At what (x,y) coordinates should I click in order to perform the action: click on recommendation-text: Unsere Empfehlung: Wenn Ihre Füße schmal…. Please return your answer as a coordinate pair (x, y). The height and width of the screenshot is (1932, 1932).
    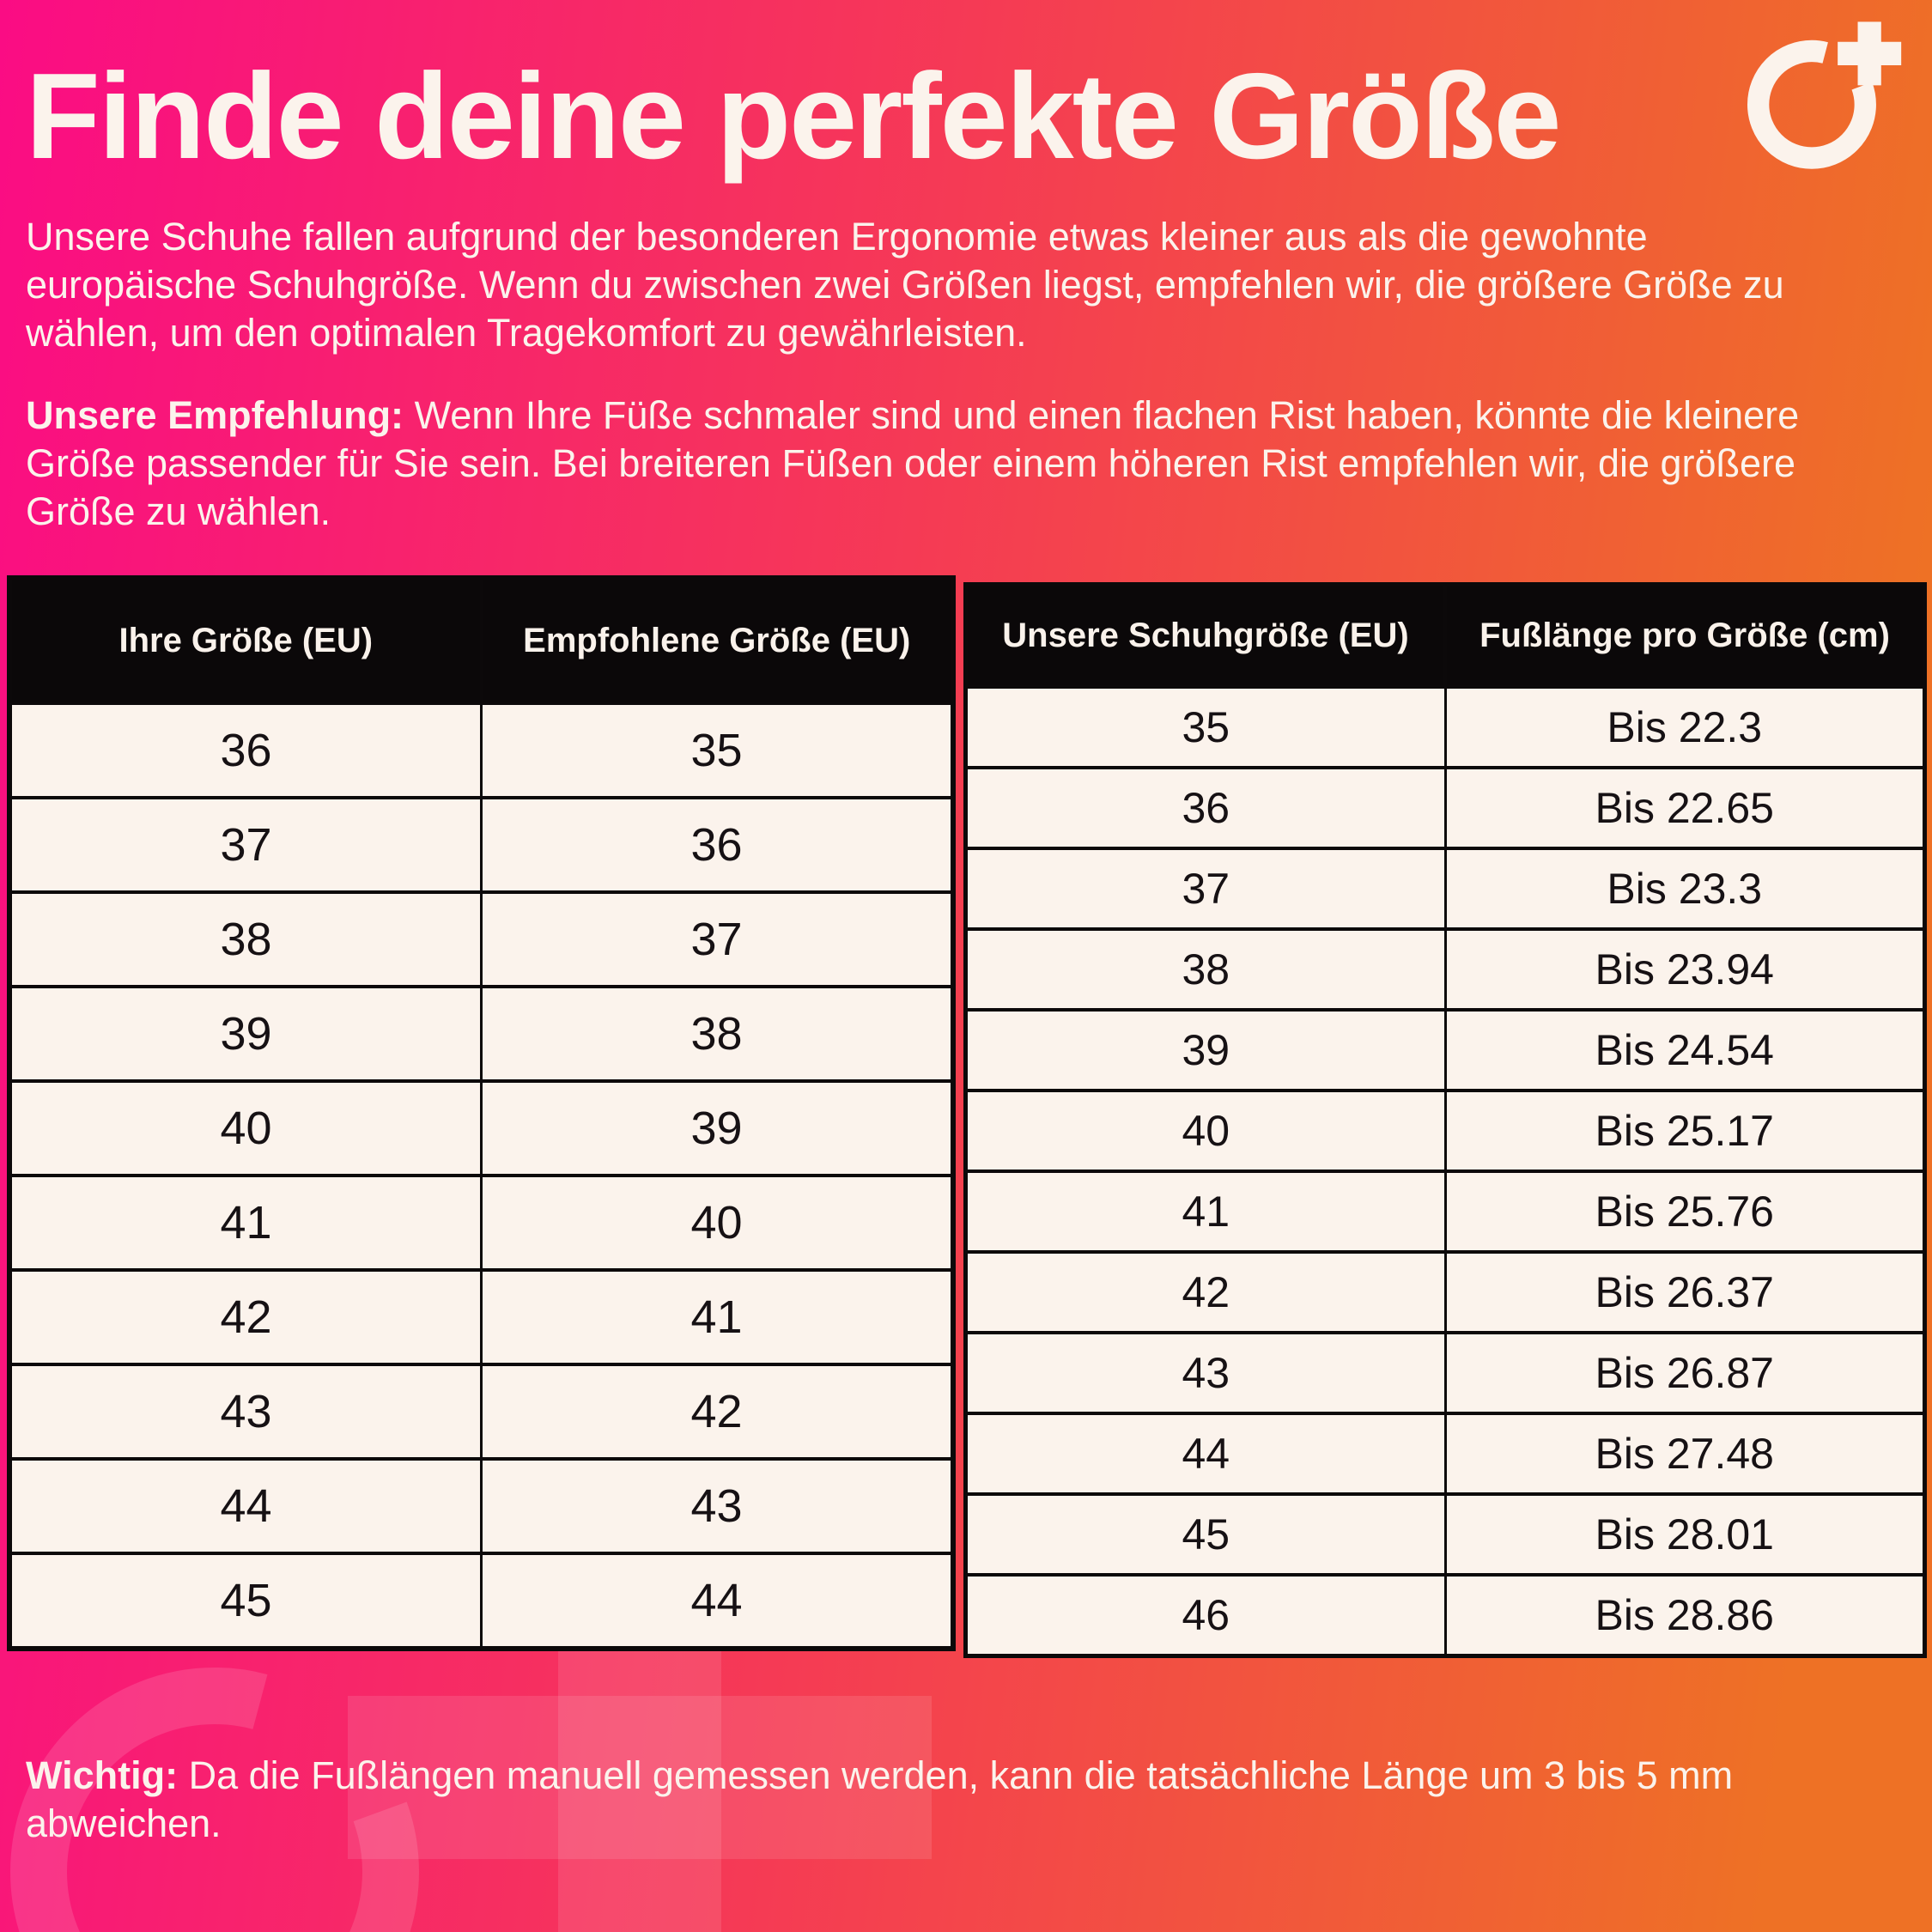
    Looking at the image, I should click on (932, 464).